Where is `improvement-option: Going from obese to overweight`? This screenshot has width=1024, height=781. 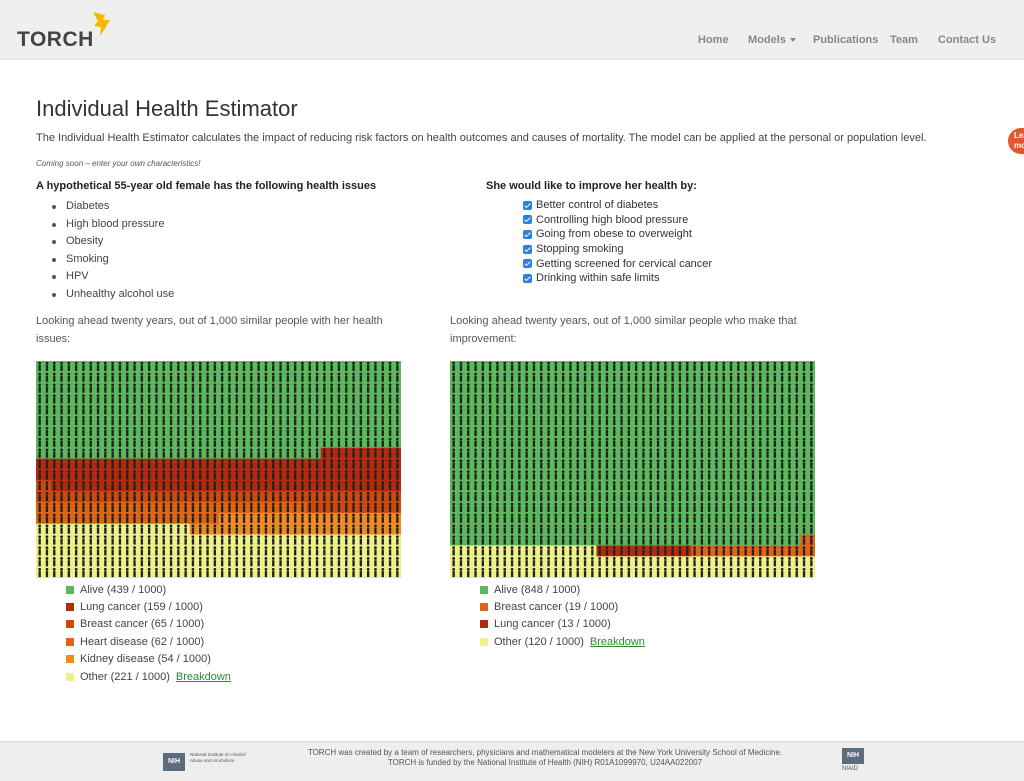 improvement-option: Going from obese to overweight is located at coordinates (617, 234).